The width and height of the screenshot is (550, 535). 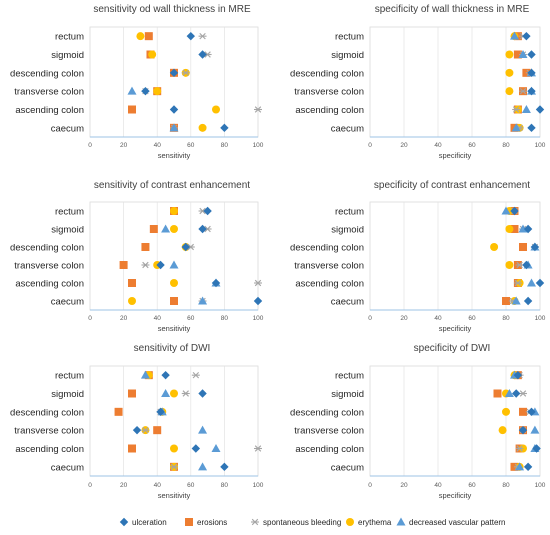 I want to click on legend-label: erosions, so click(x=212, y=522).